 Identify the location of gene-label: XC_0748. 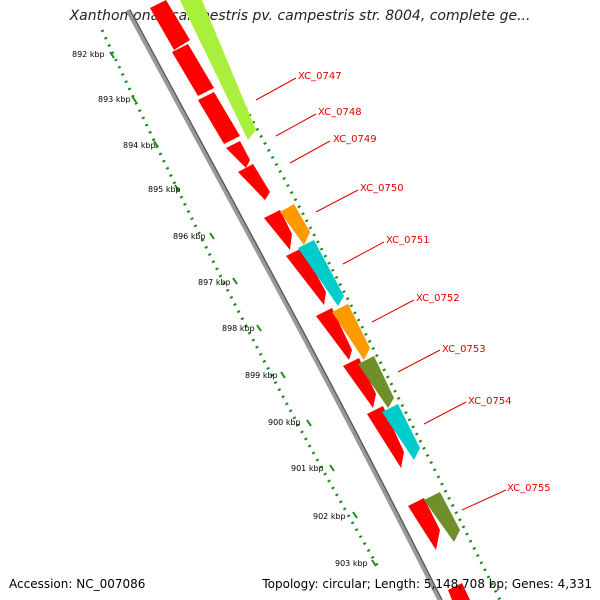
(340, 112).